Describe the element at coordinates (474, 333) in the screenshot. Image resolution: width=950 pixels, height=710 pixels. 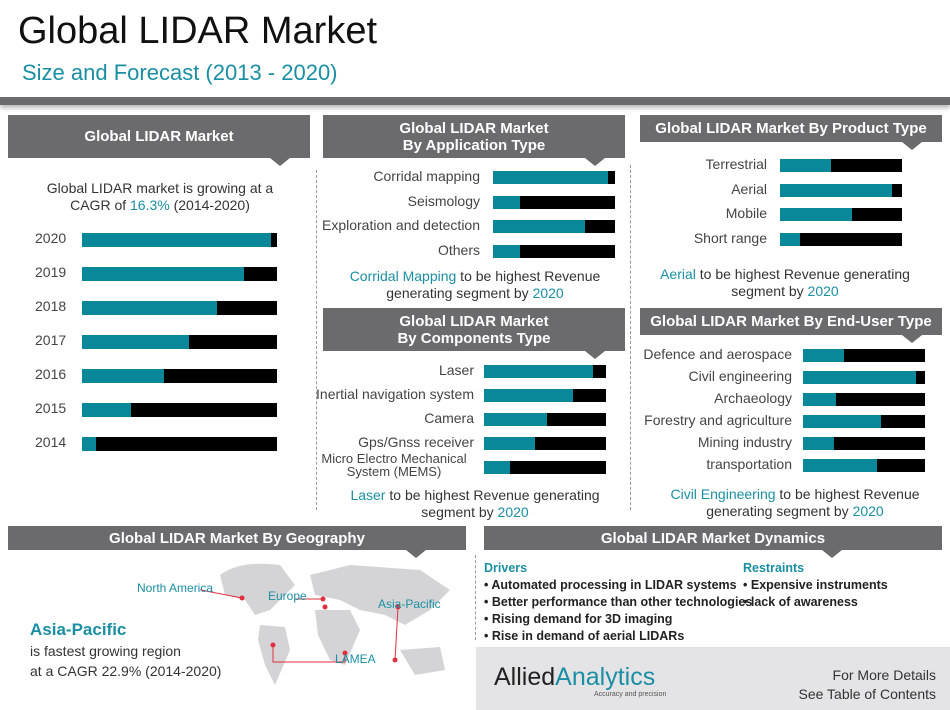
I see `components-header: Global LIDAR Market By Components Type` at that location.